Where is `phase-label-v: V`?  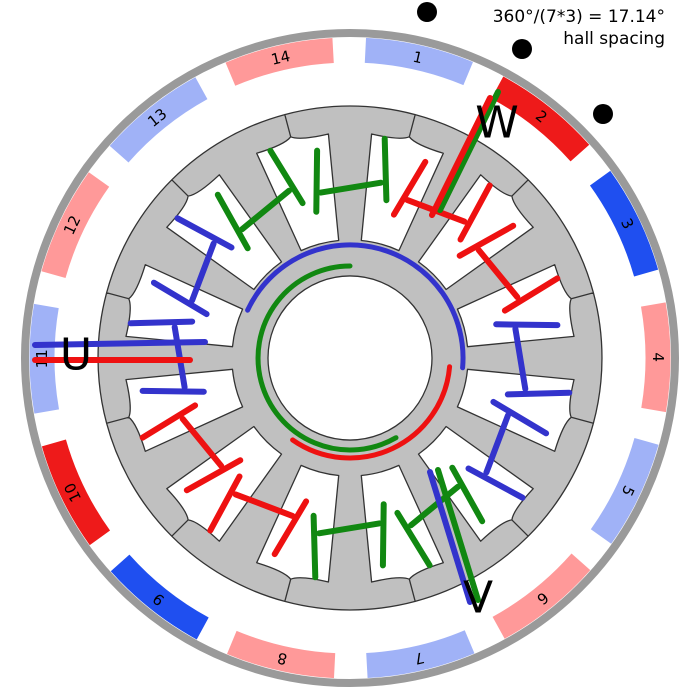
phase-label-v: V is located at coordinates (478, 598).